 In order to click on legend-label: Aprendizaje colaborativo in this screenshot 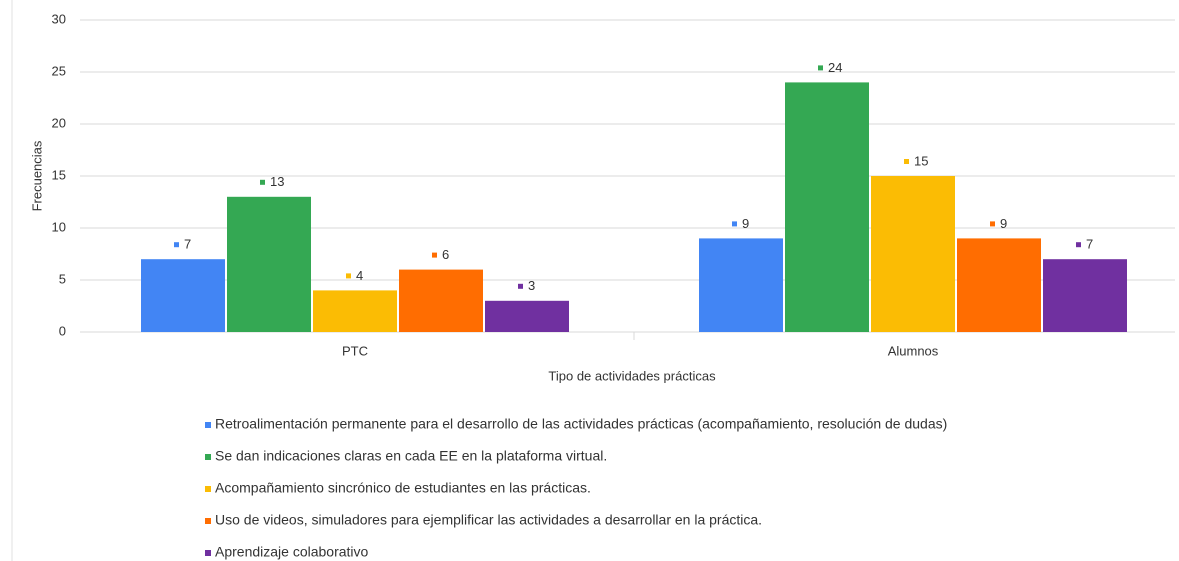, I will do `click(292, 552)`.